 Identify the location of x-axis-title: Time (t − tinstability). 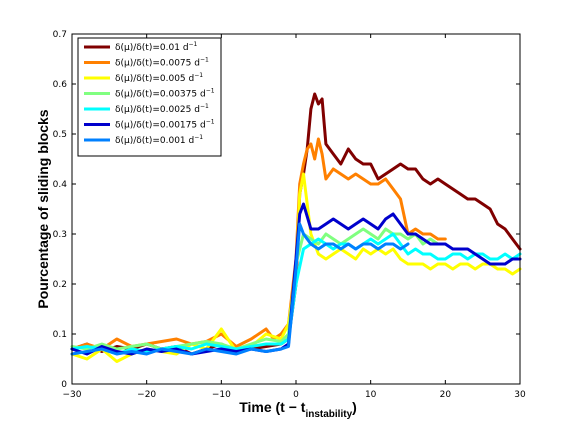
(298, 409).